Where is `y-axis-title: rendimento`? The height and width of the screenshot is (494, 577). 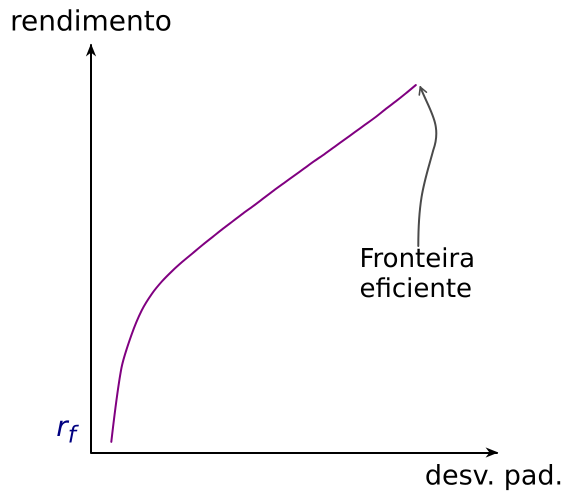
y-axis-title: rendimento is located at coordinates (91, 21).